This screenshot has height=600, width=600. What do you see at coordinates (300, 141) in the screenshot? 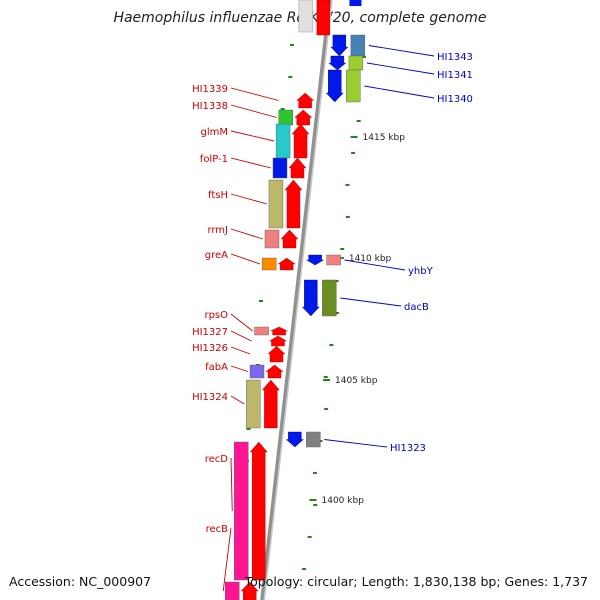
I see `gene-glmm-arrow` at bounding box center [300, 141].